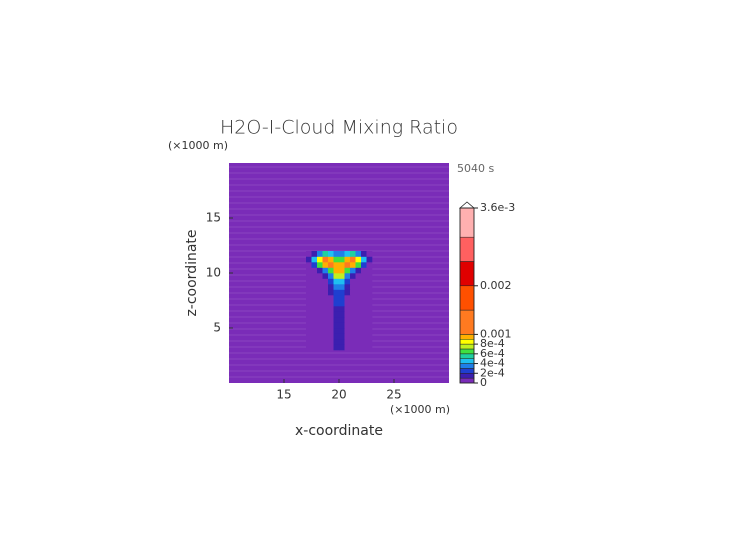  What do you see at coordinates (492, 353) in the screenshot?
I see `colorbar-tick-label: 6e-4` at bounding box center [492, 353].